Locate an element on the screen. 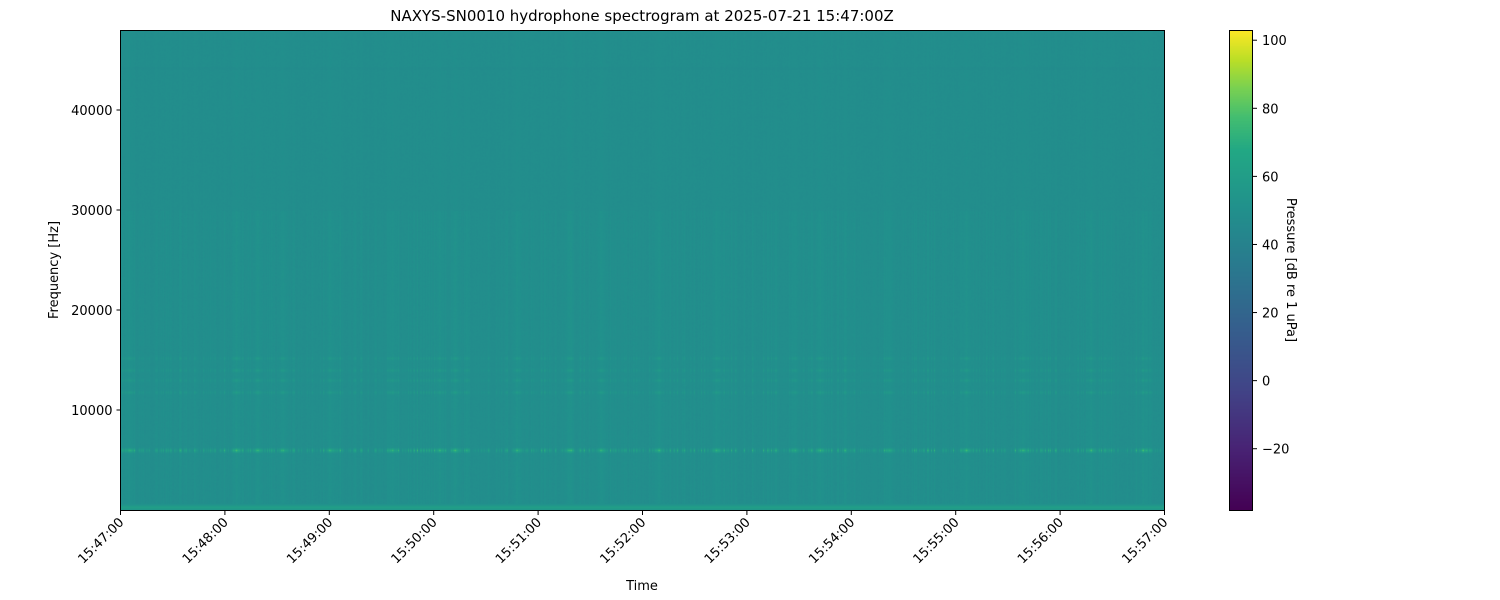  colorbar-gradient is located at coordinates (1241, 270).